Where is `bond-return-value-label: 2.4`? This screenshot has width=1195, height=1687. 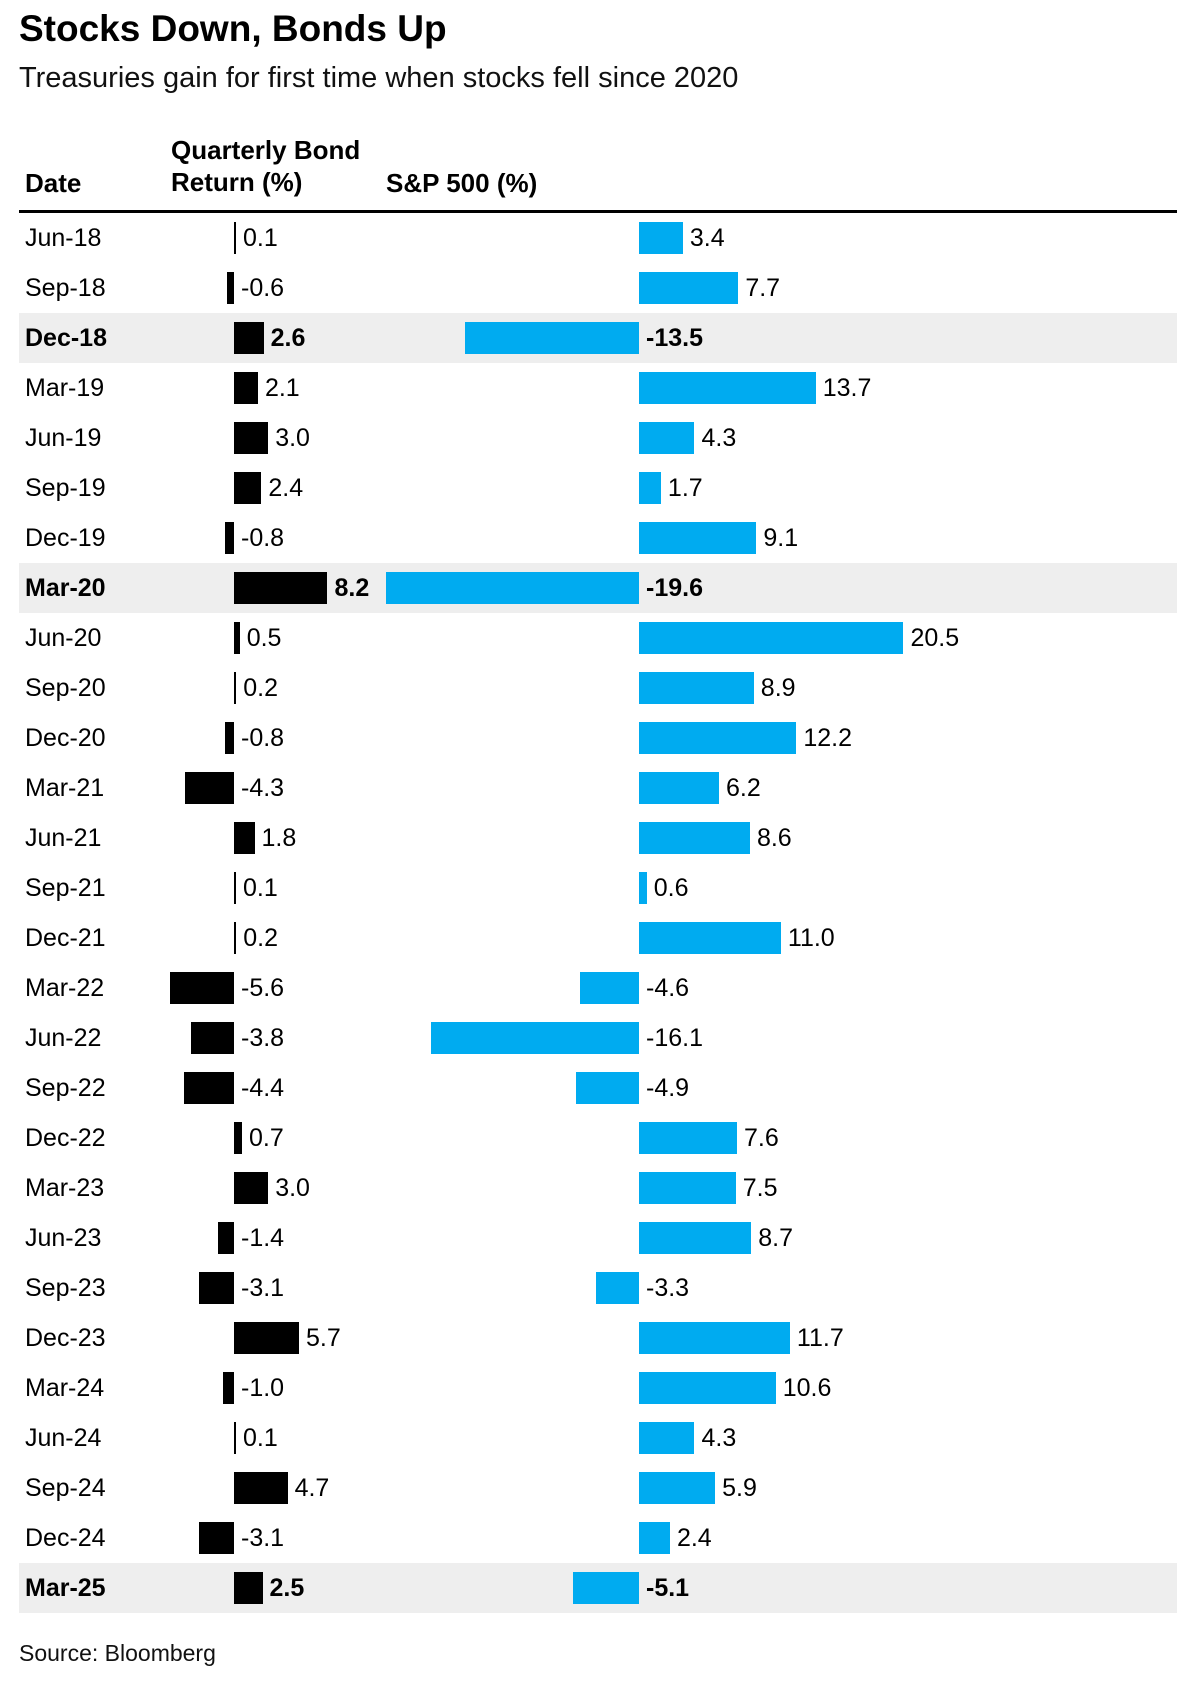
bond-return-value-label: 2.4 is located at coordinates (286, 488).